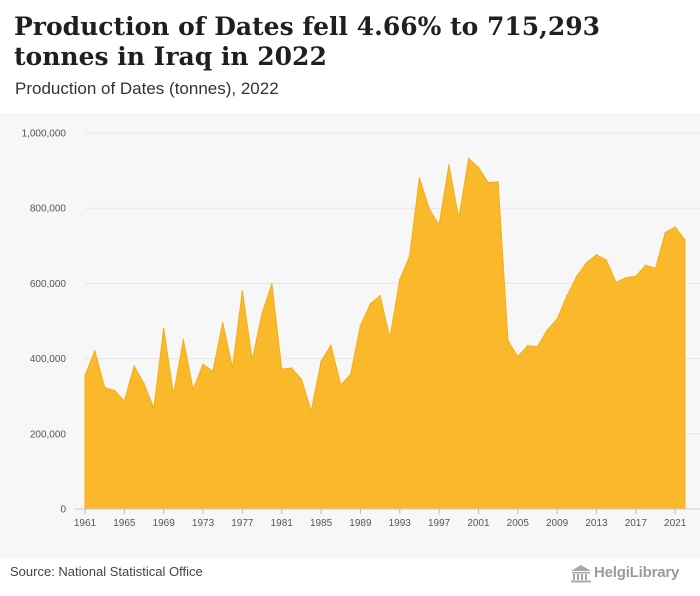 This screenshot has height=596, width=700. Describe the element at coordinates (48, 359) in the screenshot. I see `y-tick-label: 400,000` at that location.